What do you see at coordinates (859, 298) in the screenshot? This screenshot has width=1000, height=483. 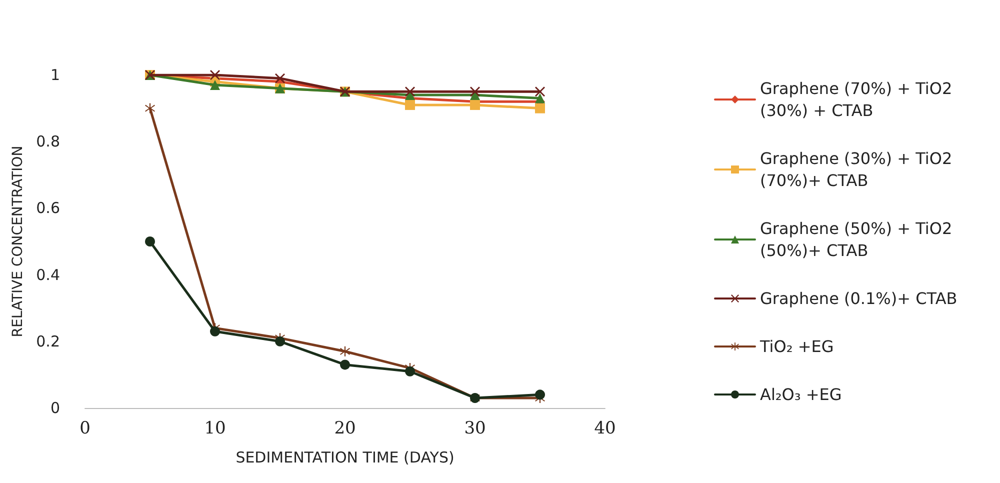 I see `legend-label: Graphene (0.1%)+ CTAB` at bounding box center [859, 298].